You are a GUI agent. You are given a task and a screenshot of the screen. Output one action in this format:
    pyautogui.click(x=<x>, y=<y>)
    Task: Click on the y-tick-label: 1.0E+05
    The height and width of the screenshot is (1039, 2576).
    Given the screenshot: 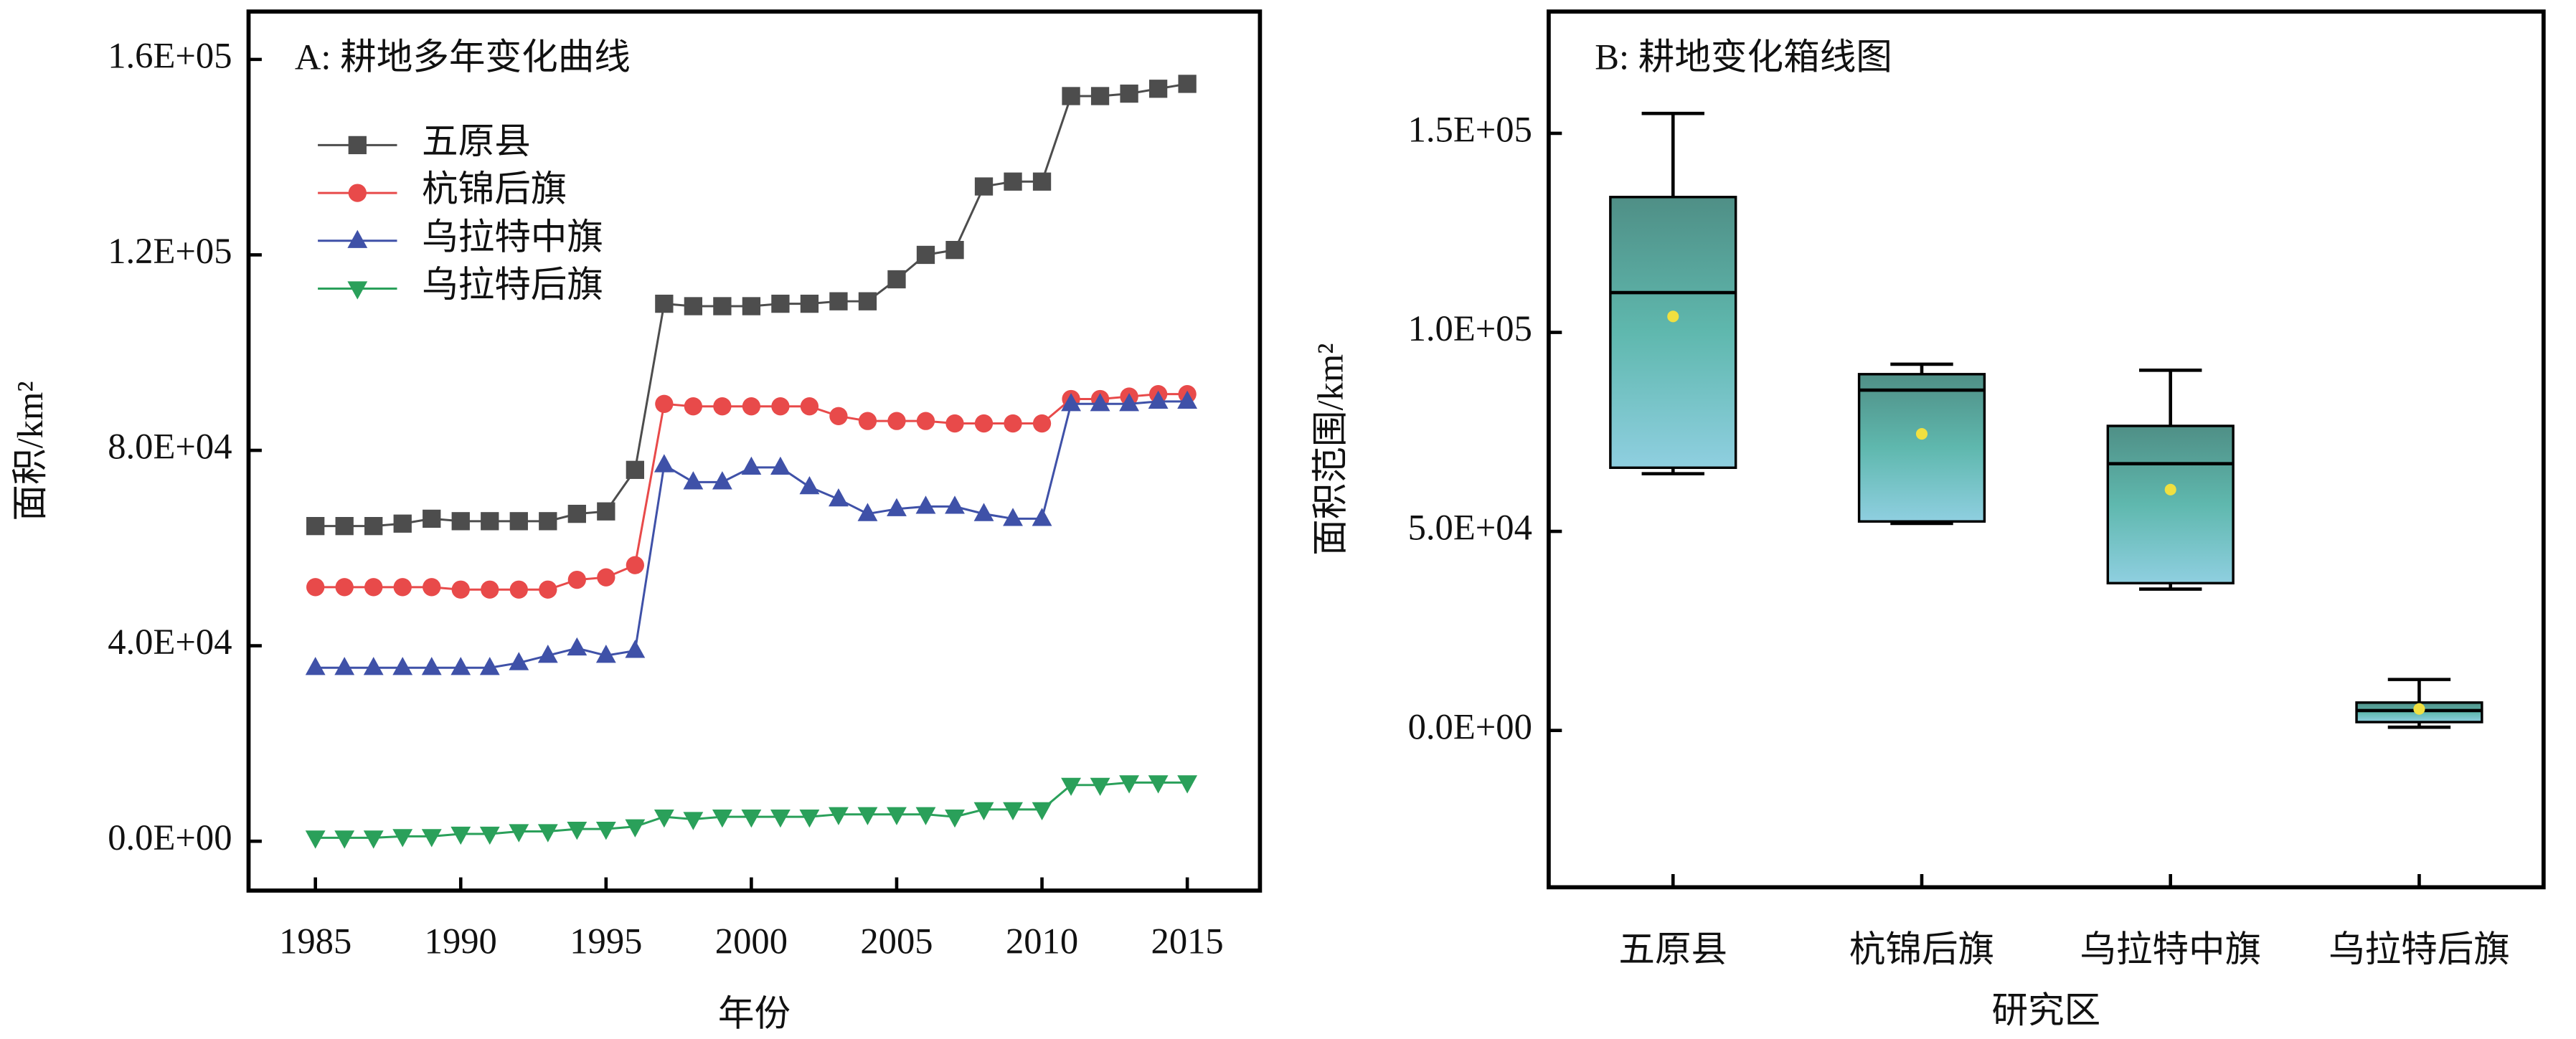 What is the action you would take?
    pyautogui.click(x=1470, y=328)
    